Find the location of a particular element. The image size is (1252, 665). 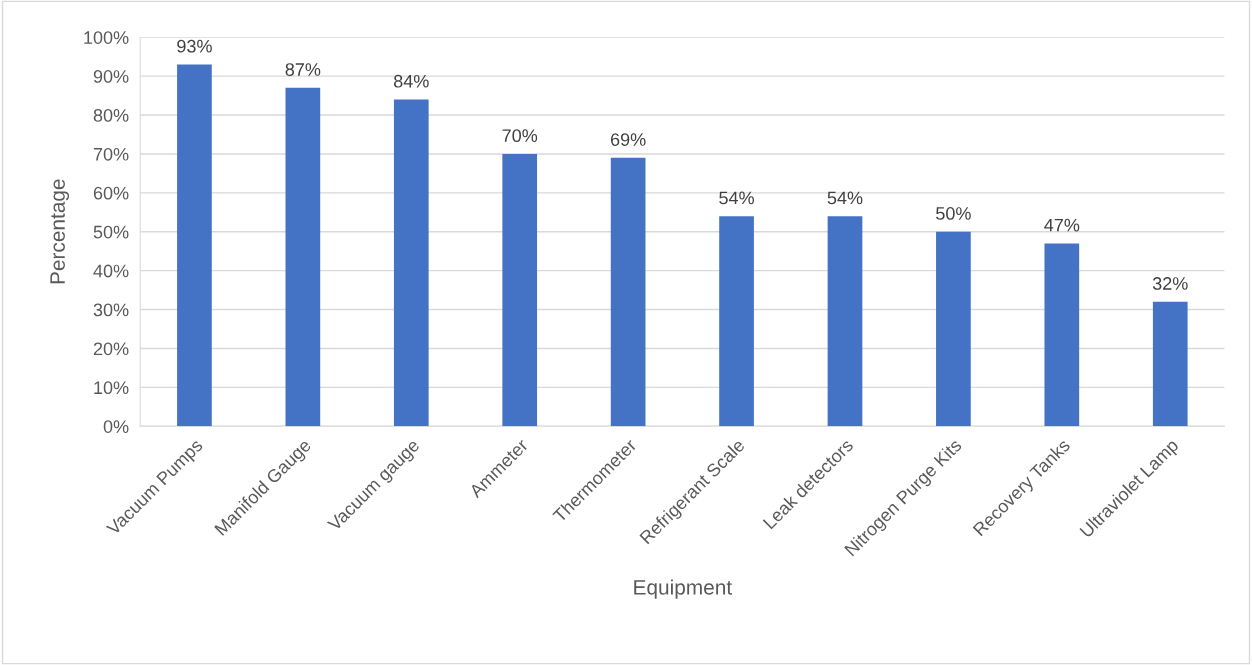

y-tick-label: 70% is located at coordinates (111, 154).